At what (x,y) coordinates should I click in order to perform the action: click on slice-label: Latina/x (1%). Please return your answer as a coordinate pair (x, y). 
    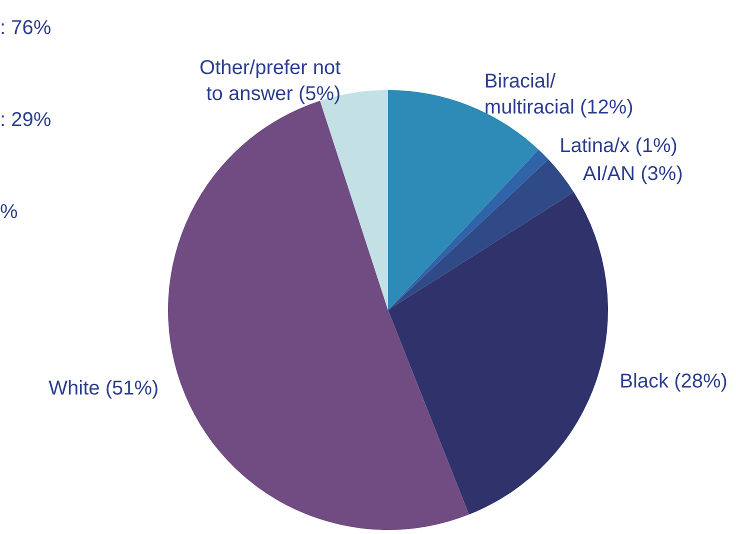
    Looking at the image, I should click on (619, 145).